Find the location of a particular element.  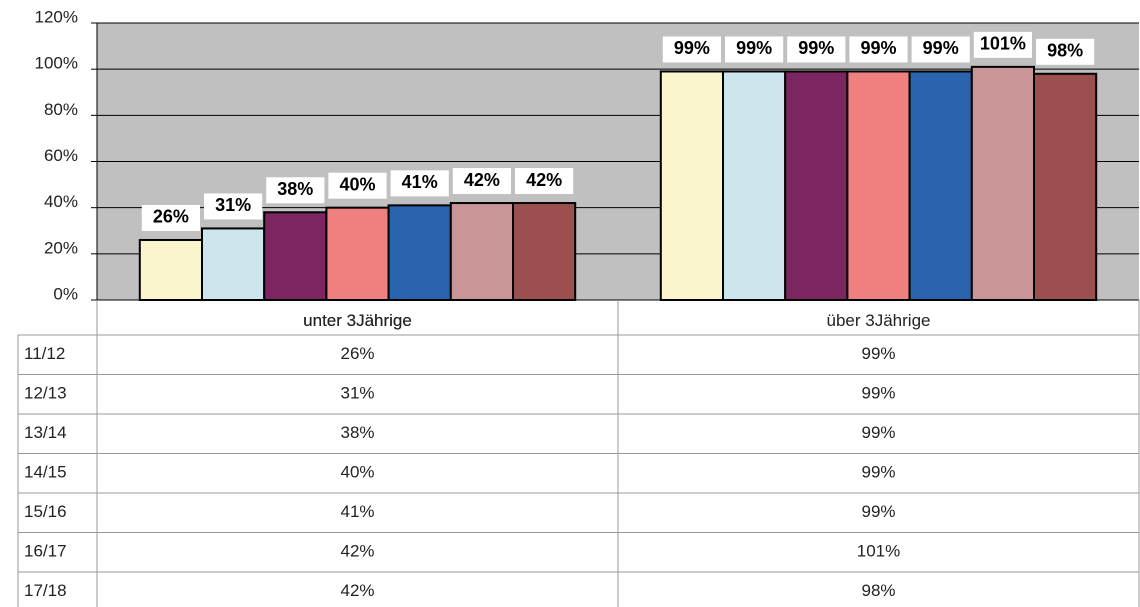

table-value: 101% is located at coordinates (878, 551).